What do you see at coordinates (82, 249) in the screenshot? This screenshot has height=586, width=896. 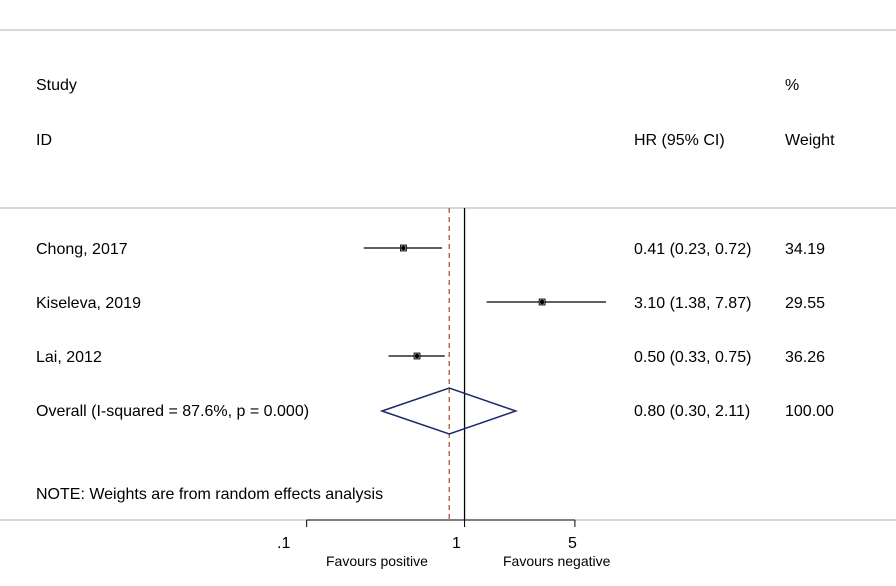 I see `study-label: Chong, 2017` at bounding box center [82, 249].